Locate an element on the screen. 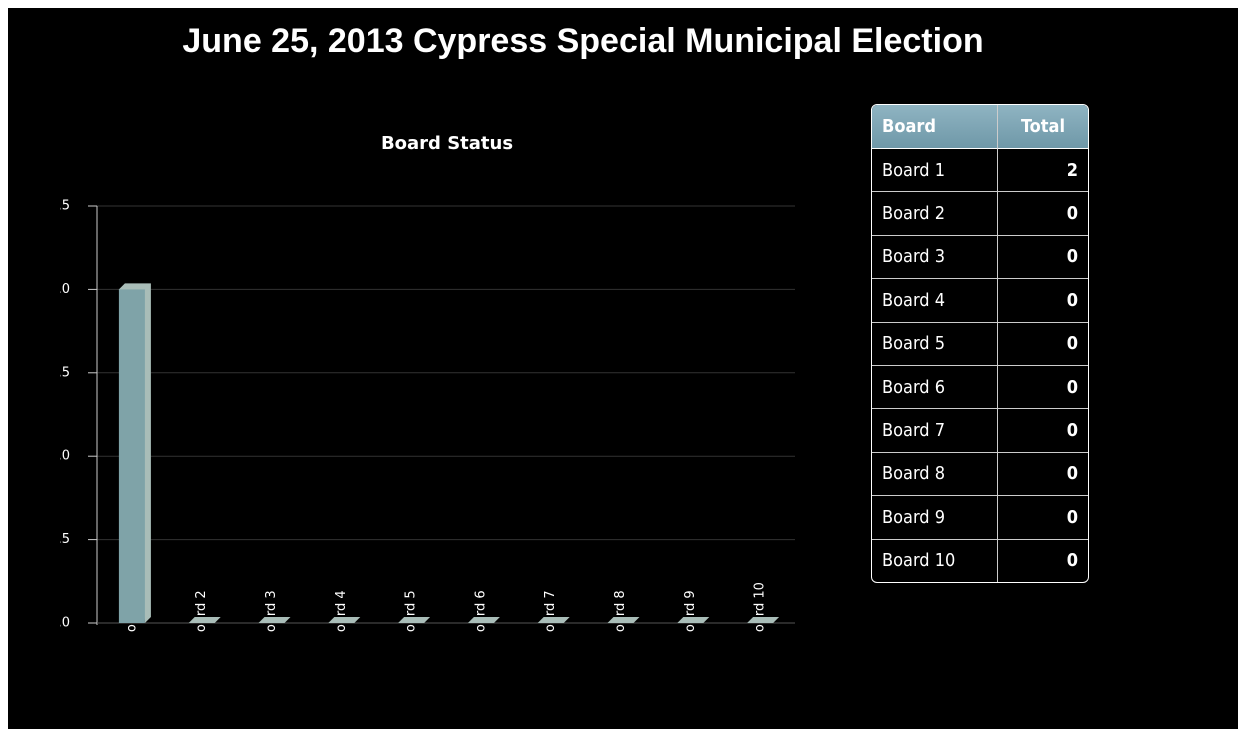 This screenshot has width=1246, height=729. table-cell: Board 2 is located at coordinates (935, 213).